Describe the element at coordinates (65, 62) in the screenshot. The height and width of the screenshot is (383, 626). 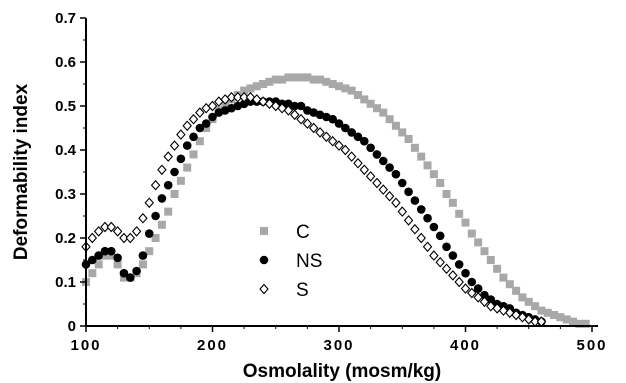
I see `y-tick-label: 0.6` at that location.